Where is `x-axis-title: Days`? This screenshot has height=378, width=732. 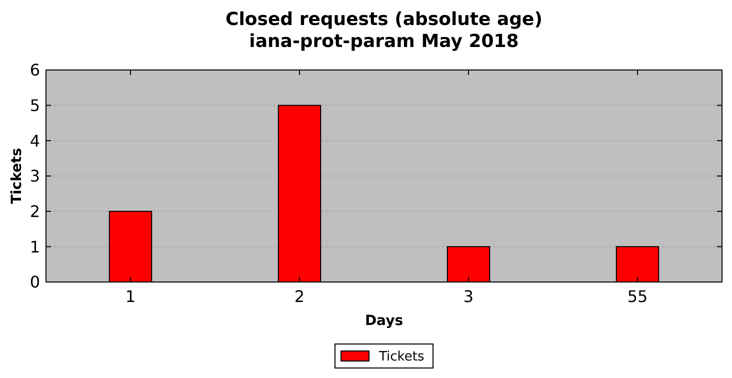 x-axis-title: Days is located at coordinates (384, 321).